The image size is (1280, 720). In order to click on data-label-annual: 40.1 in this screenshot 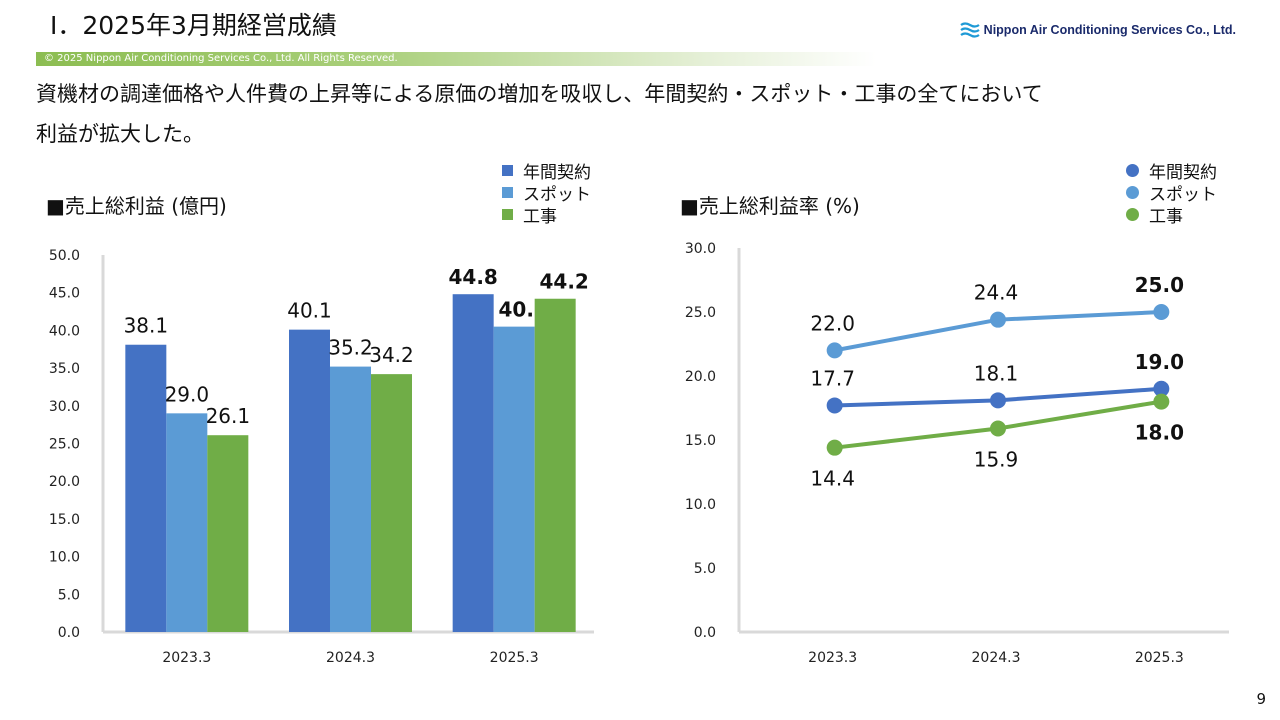, I will do `click(309, 311)`.